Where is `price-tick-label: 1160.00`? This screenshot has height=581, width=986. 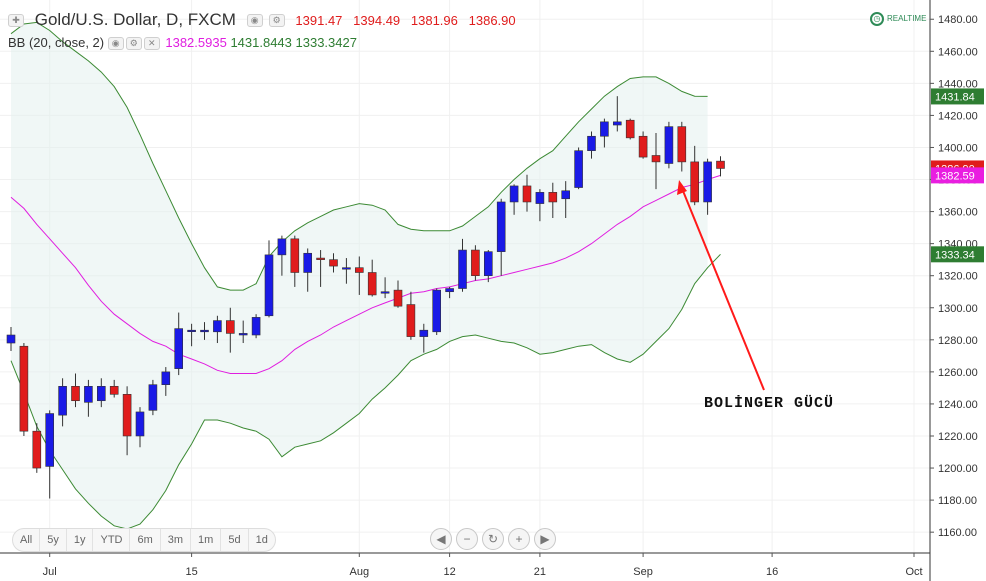 price-tick-label: 1160.00 is located at coordinates (957, 533).